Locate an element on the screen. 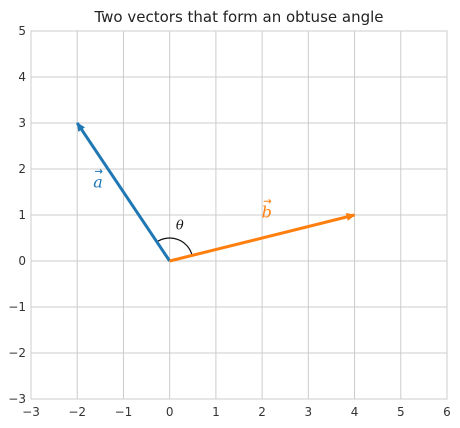 This screenshot has width=460, height=428. angle-annotation: θ is located at coordinates (174, 237).